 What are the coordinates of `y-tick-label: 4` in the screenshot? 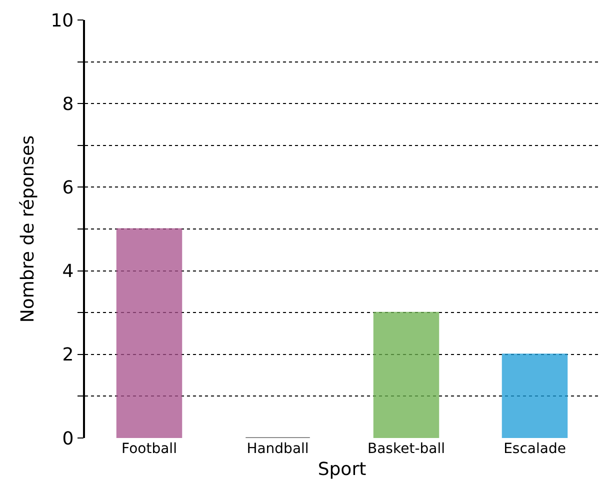 It's located at (68, 271).